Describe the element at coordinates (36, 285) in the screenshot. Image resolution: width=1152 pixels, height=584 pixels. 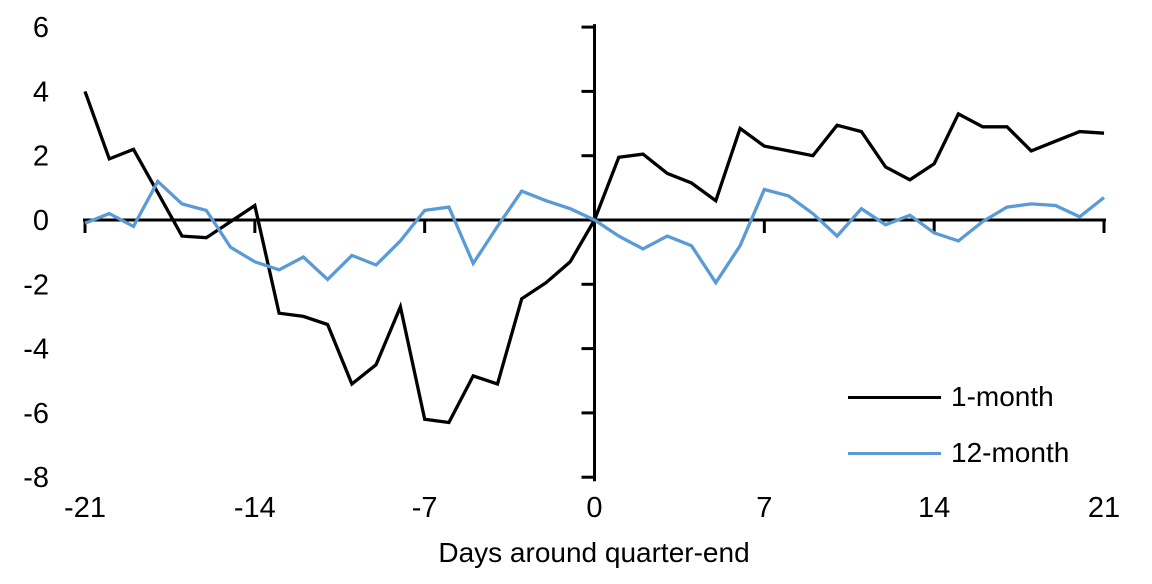
I see `y-tick-label: -2` at that location.